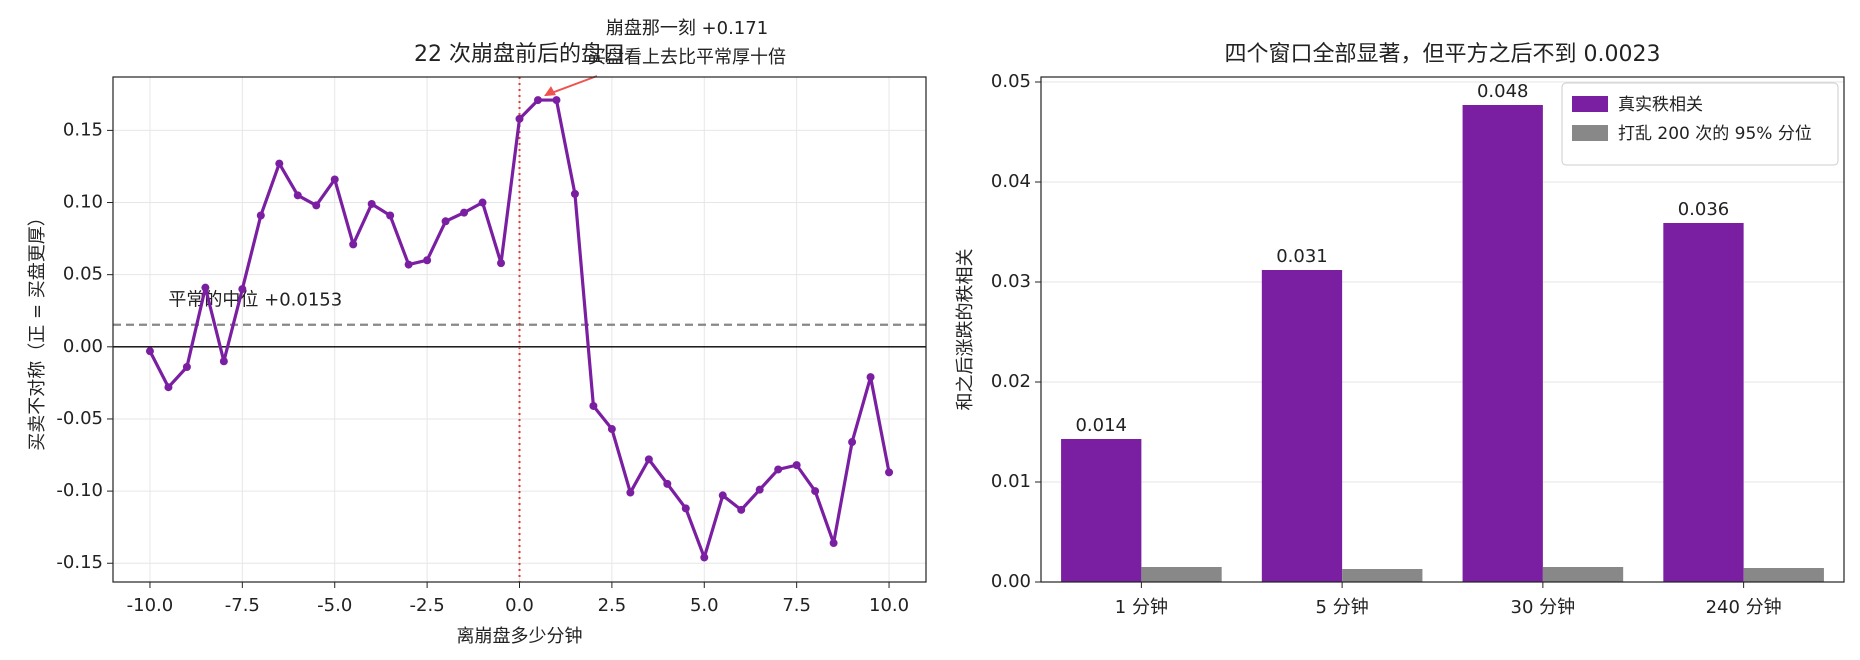  What do you see at coordinates (1443, 54) in the screenshot?
I see `chart-title: 四个窗口全部显著，但平方之后不到 0.0023` at bounding box center [1443, 54].